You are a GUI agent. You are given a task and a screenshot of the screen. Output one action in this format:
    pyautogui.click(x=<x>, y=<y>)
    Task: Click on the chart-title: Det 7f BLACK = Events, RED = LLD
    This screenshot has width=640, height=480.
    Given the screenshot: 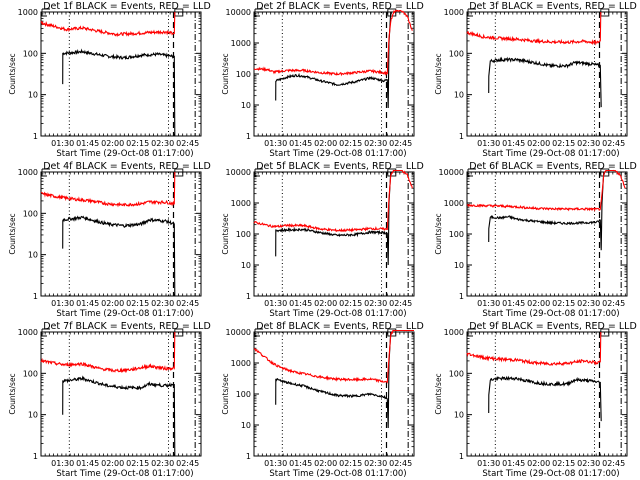 What is the action you would take?
    pyautogui.click(x=127, y=326)
    